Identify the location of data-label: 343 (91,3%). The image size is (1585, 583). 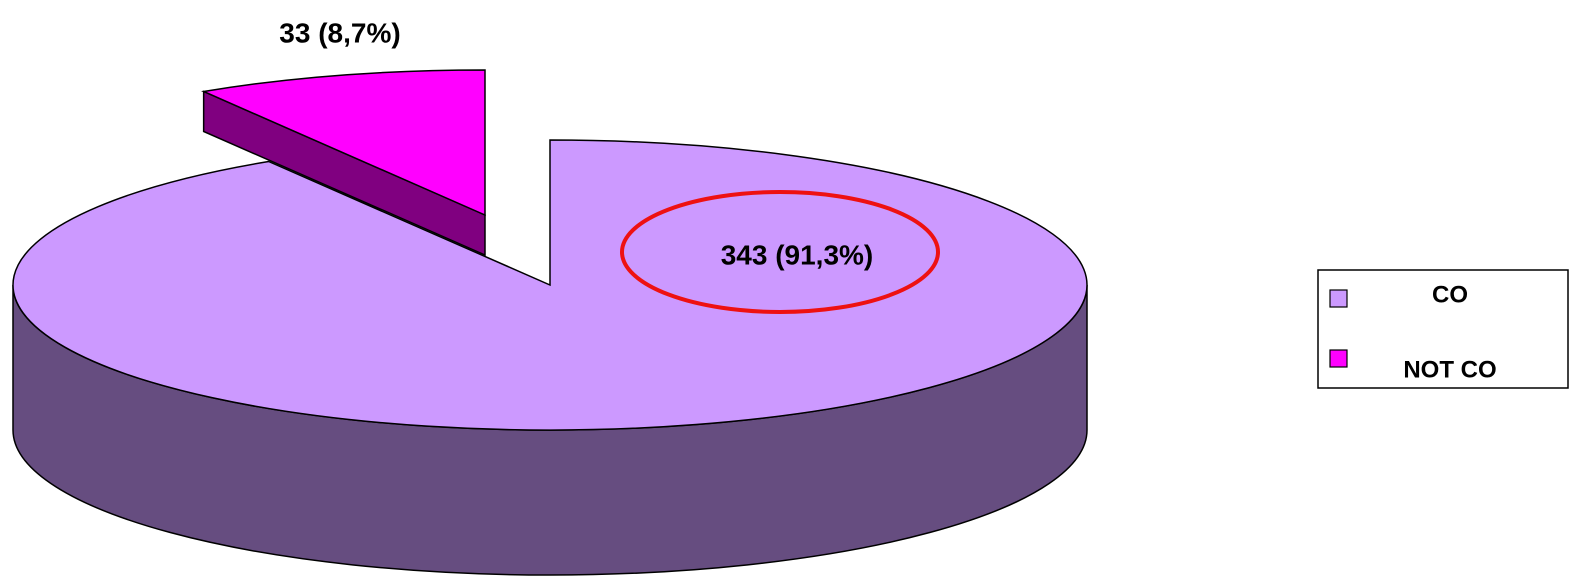
(797, 254).